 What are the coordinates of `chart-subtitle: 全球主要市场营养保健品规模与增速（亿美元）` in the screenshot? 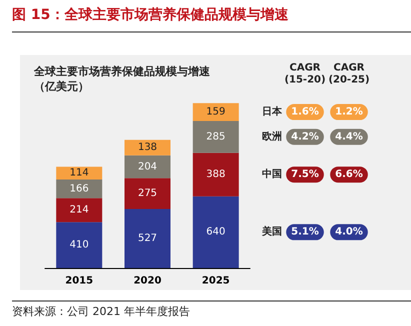 It's located at (122, 79).